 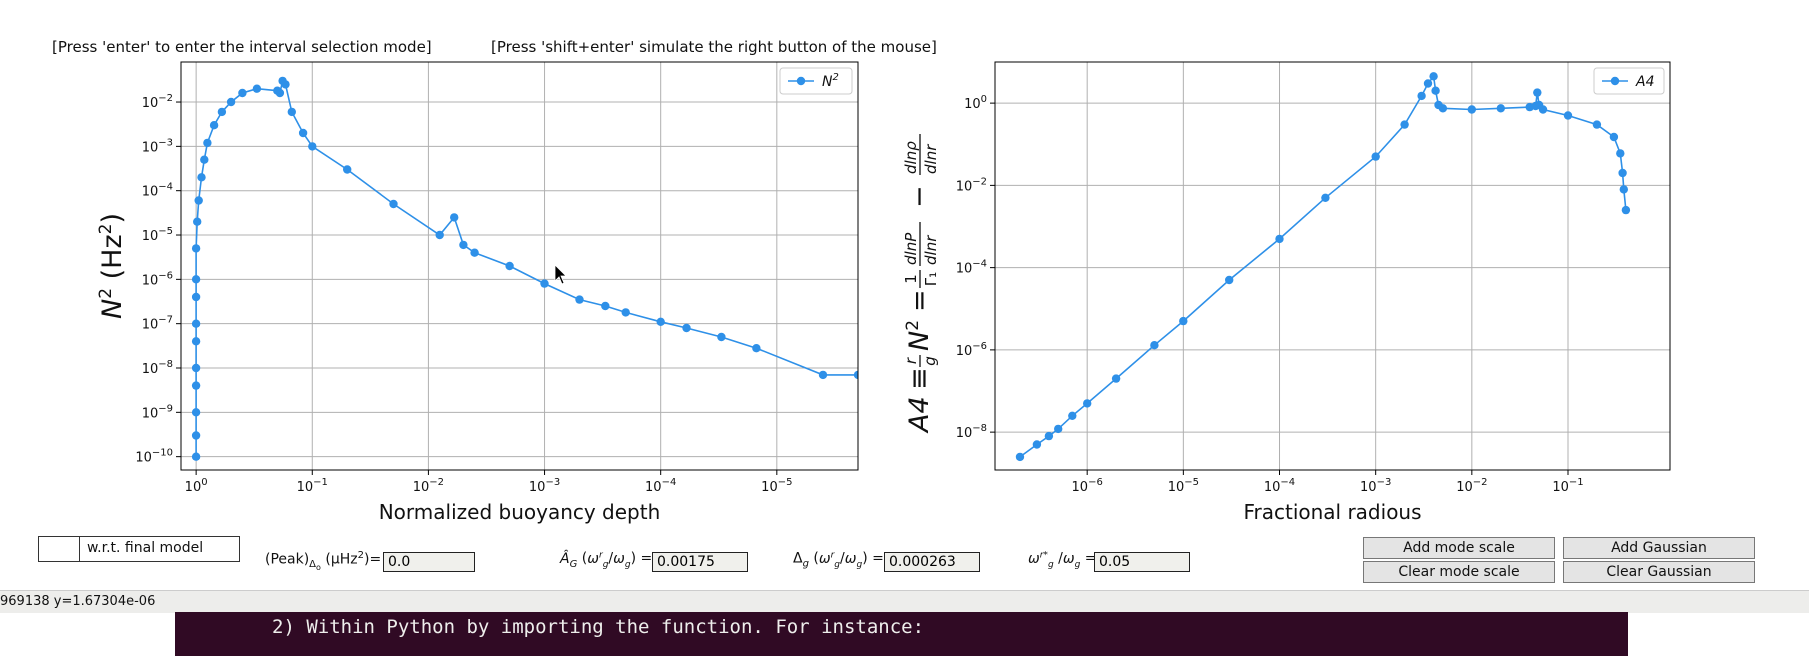 I want to click on x-axis-label: Normalized buoyancy depth, so click(x=520, y=512).